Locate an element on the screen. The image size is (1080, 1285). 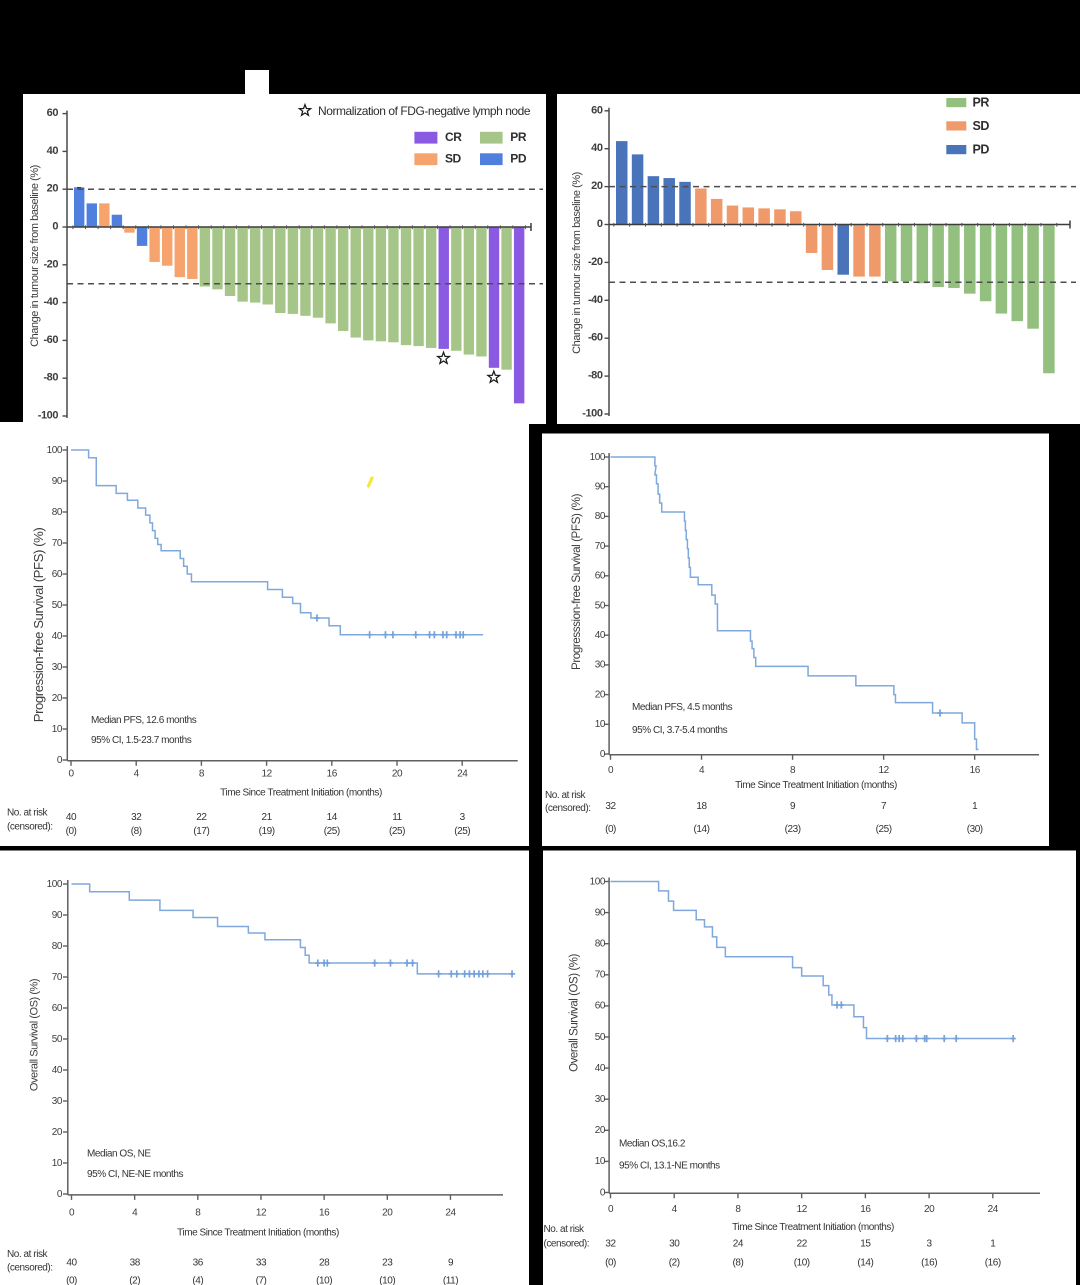
svg-text: (17) is located at coordinates (201, 831).